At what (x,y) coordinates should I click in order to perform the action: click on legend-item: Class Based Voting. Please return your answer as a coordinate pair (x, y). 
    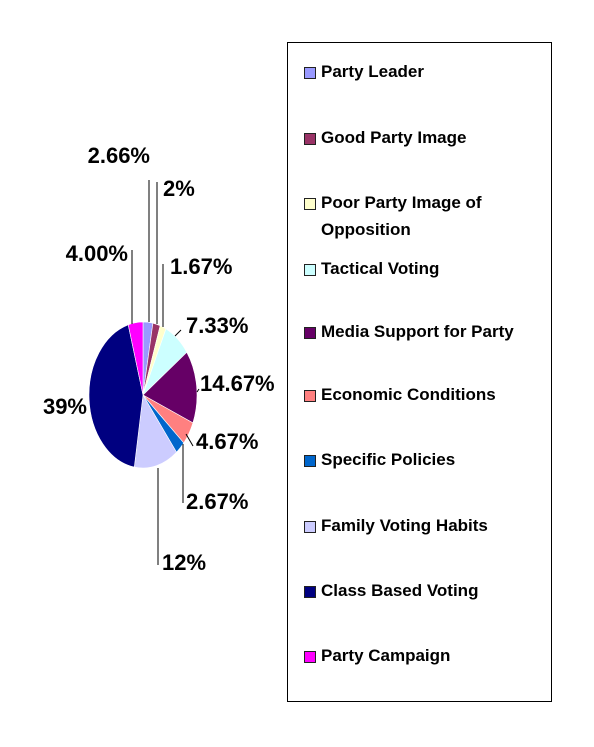
    Looking at the image, I should click on (418, 592).